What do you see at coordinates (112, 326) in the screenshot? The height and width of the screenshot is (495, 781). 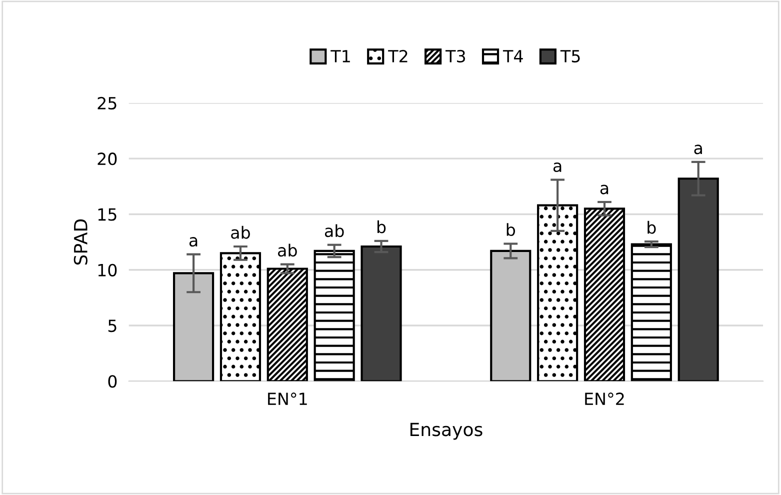 I see `y-tick-label: 5` at bounding box center [112, 326].